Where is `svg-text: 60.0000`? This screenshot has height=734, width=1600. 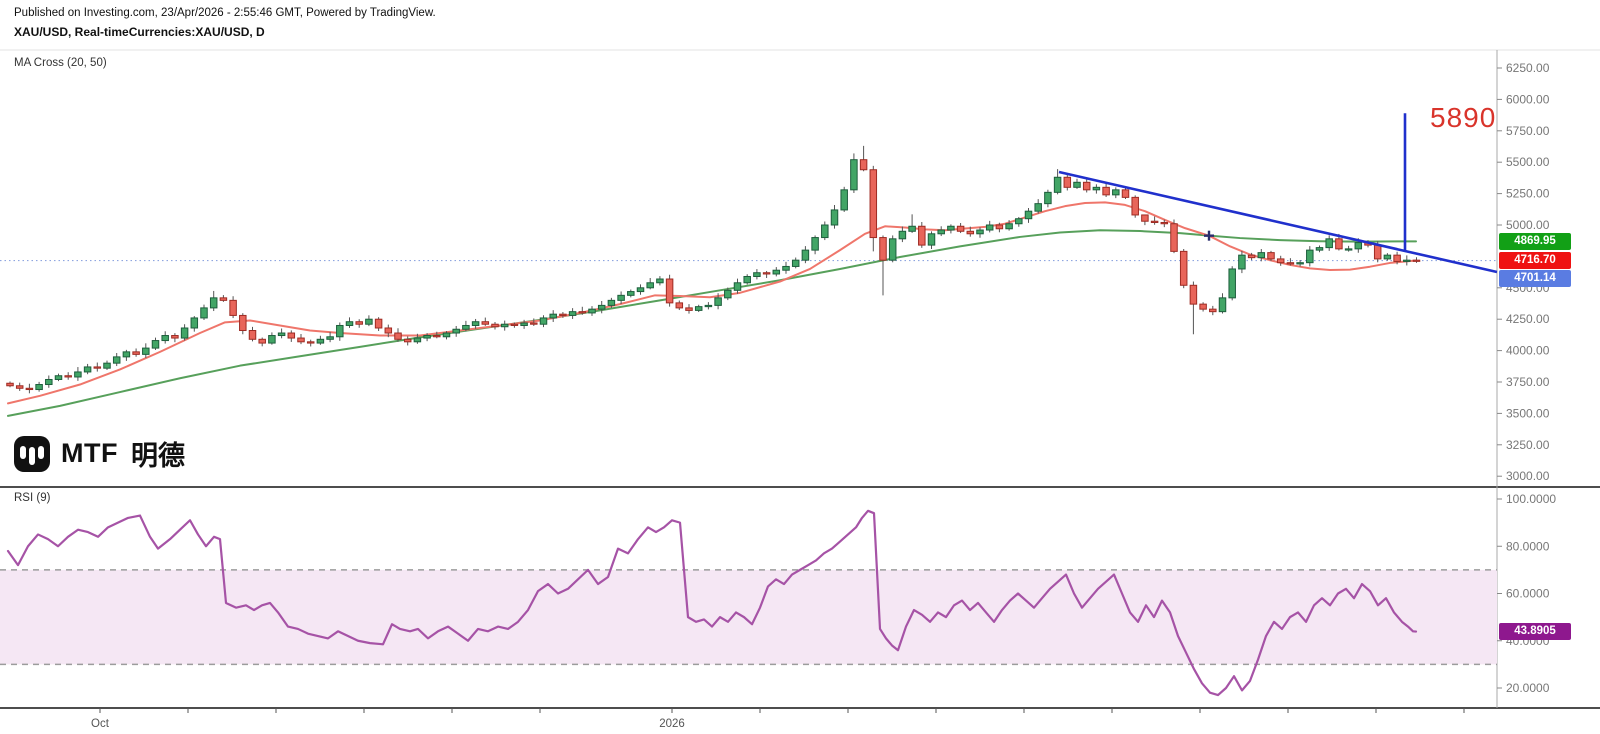
svg-text: 60.0000 is located at coordinates (1528, 594).